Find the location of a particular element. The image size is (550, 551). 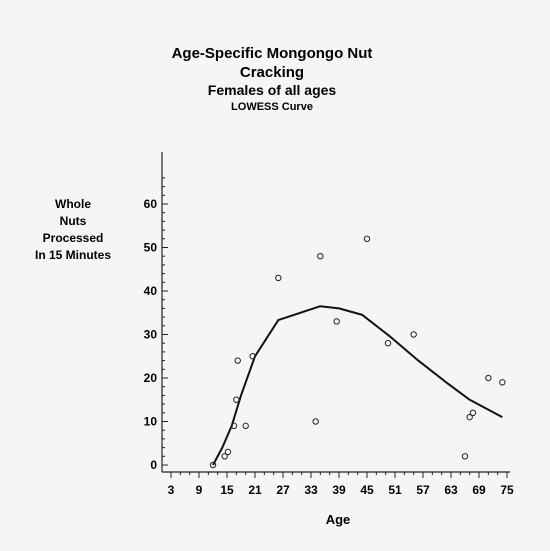

x-tick-label: 39 is located at coordinates (339, 490).